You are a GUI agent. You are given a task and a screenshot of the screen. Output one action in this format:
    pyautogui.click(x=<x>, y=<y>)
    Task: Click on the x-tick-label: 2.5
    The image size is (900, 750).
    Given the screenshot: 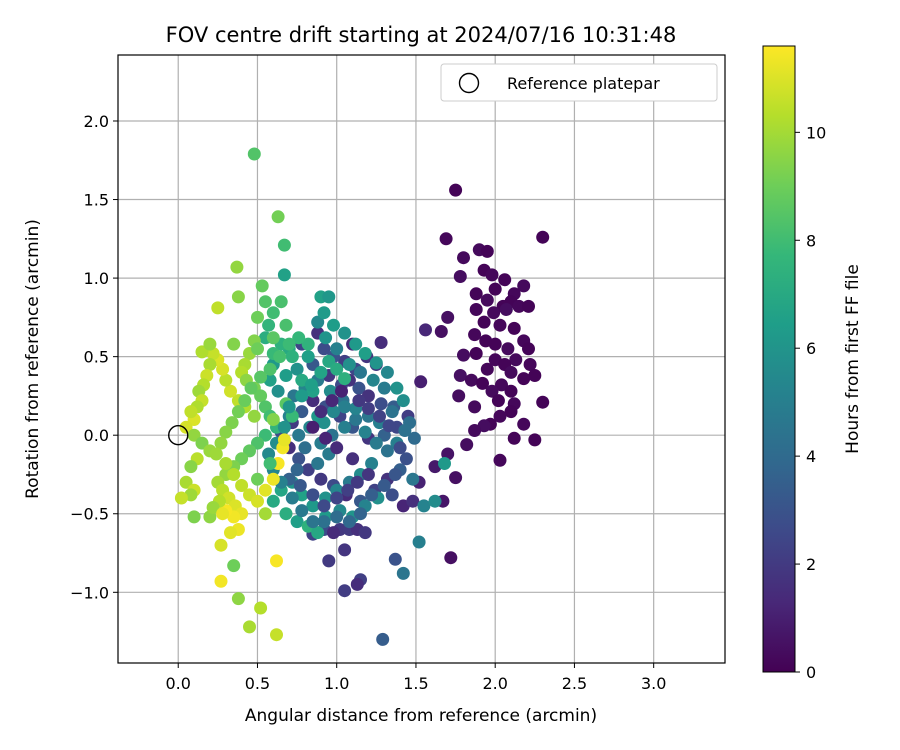 What is the action you would take?
    pyautogui.click(x=574, y=683)
    